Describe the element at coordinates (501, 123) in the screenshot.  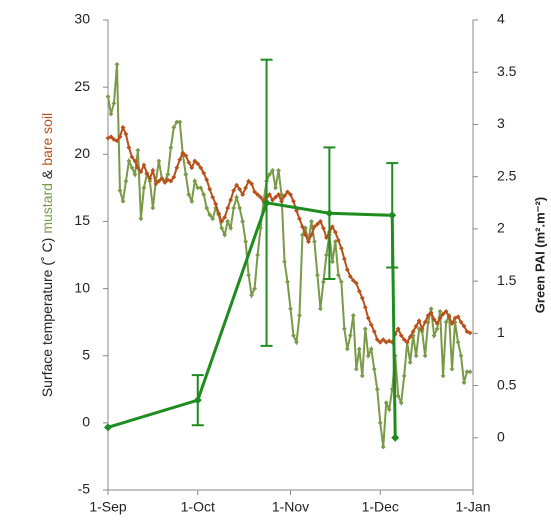
I see `y2-tick-label: 3` at that location.